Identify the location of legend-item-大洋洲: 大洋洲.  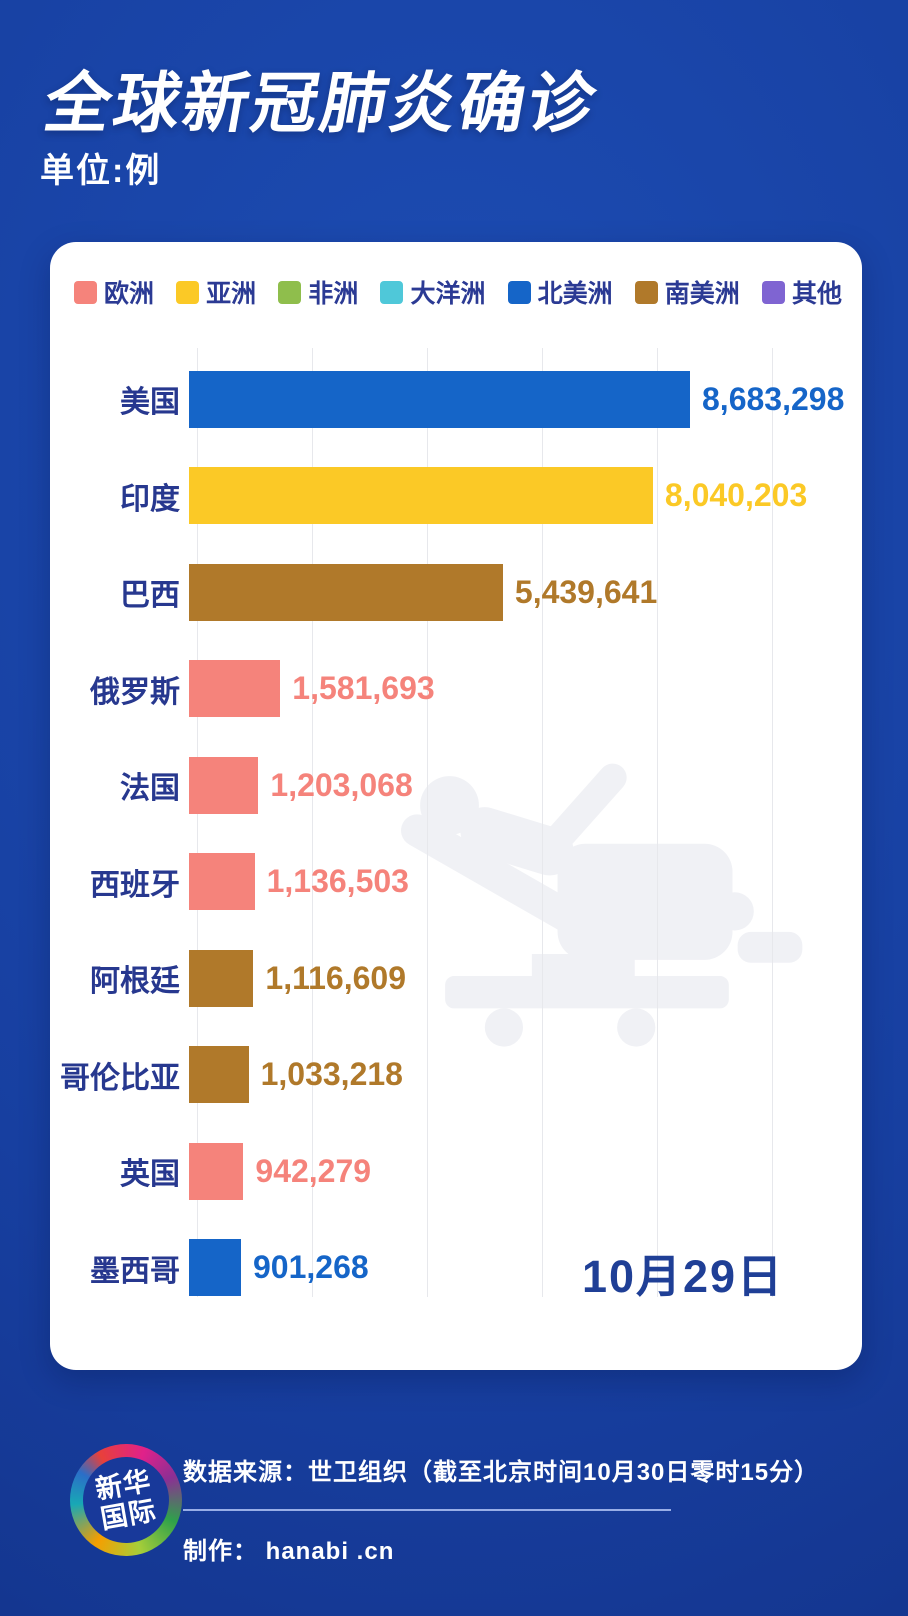
(432, 292).